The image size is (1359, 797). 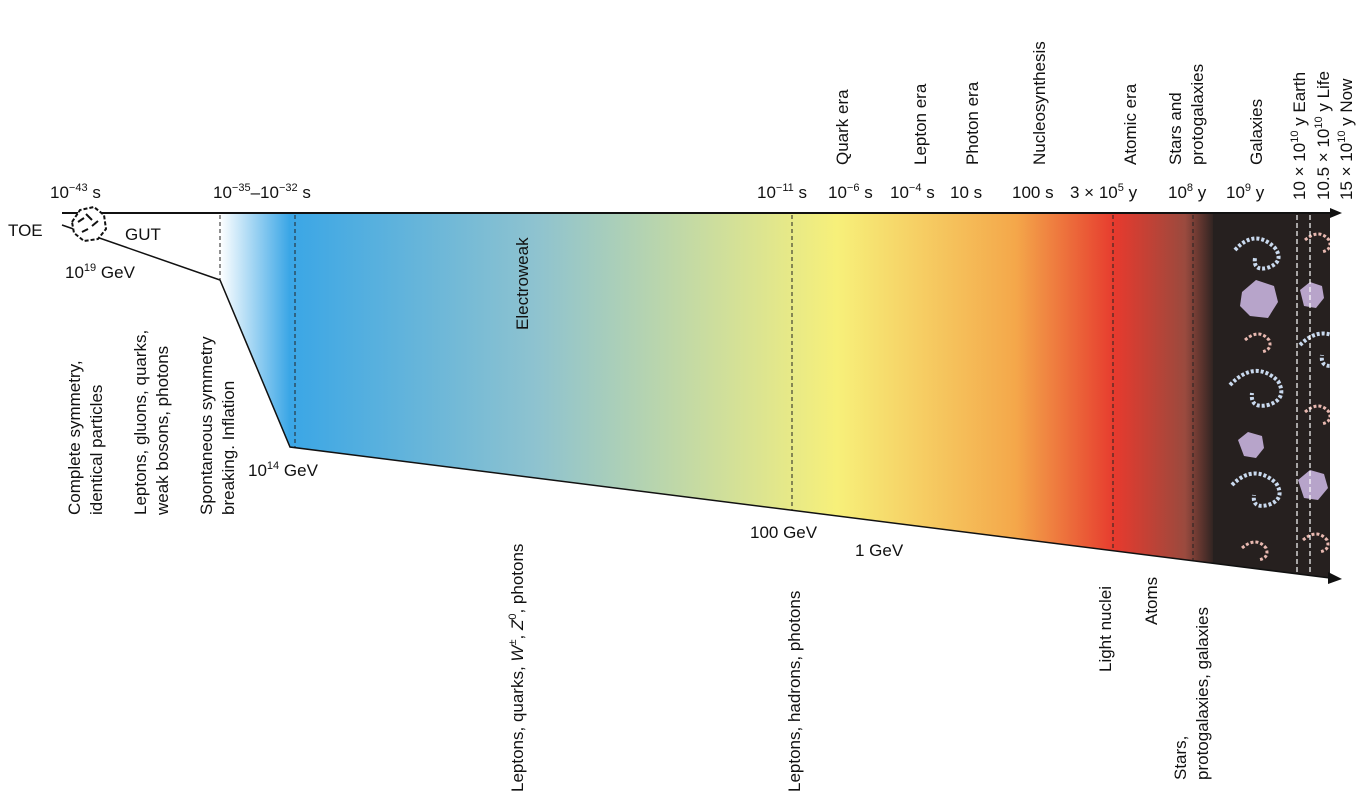 What do you see at coordinates (228, 448) in the screenshot?
I see `label-spont-2: breaking. Inflation` at bounding box center [228, 448].